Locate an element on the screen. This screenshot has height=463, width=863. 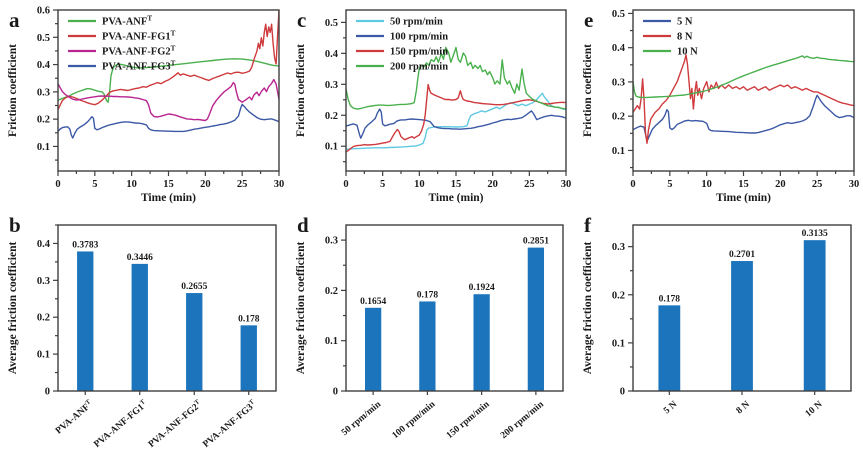
legend-label: PVA-ANFT is located at coordinates (127, 21).